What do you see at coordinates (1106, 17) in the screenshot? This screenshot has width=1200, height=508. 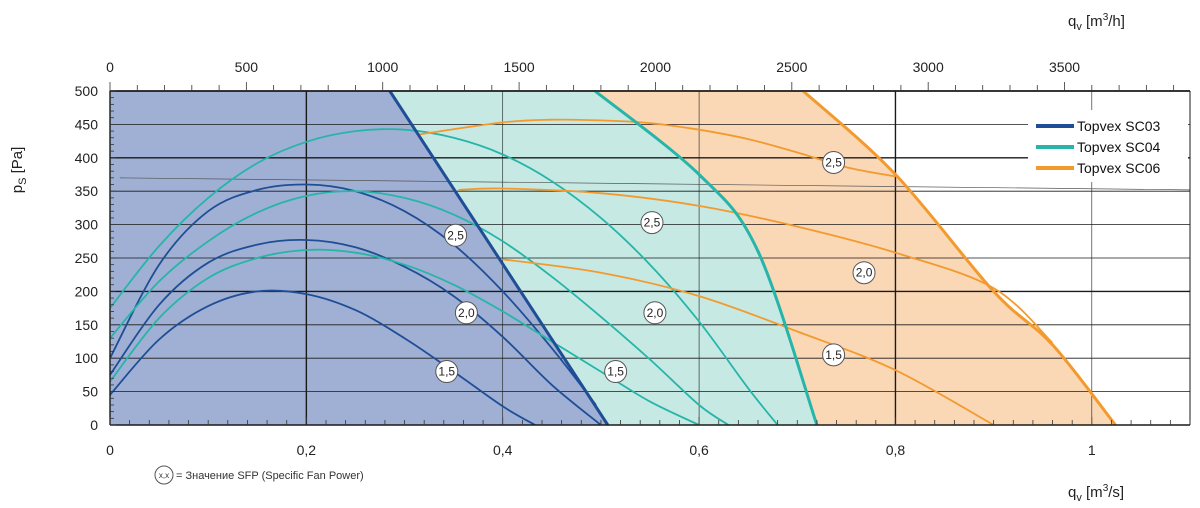 I see `x-top-title-unit-sup: 3` at bounding box center [1106, 17].